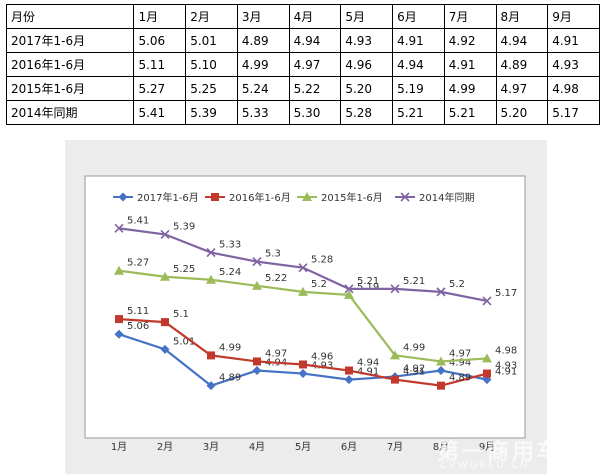  What do you see at coordinates (160, 88) in the screenshot?
I see `table-cell: 5.27` at bounding box center [160, 88].